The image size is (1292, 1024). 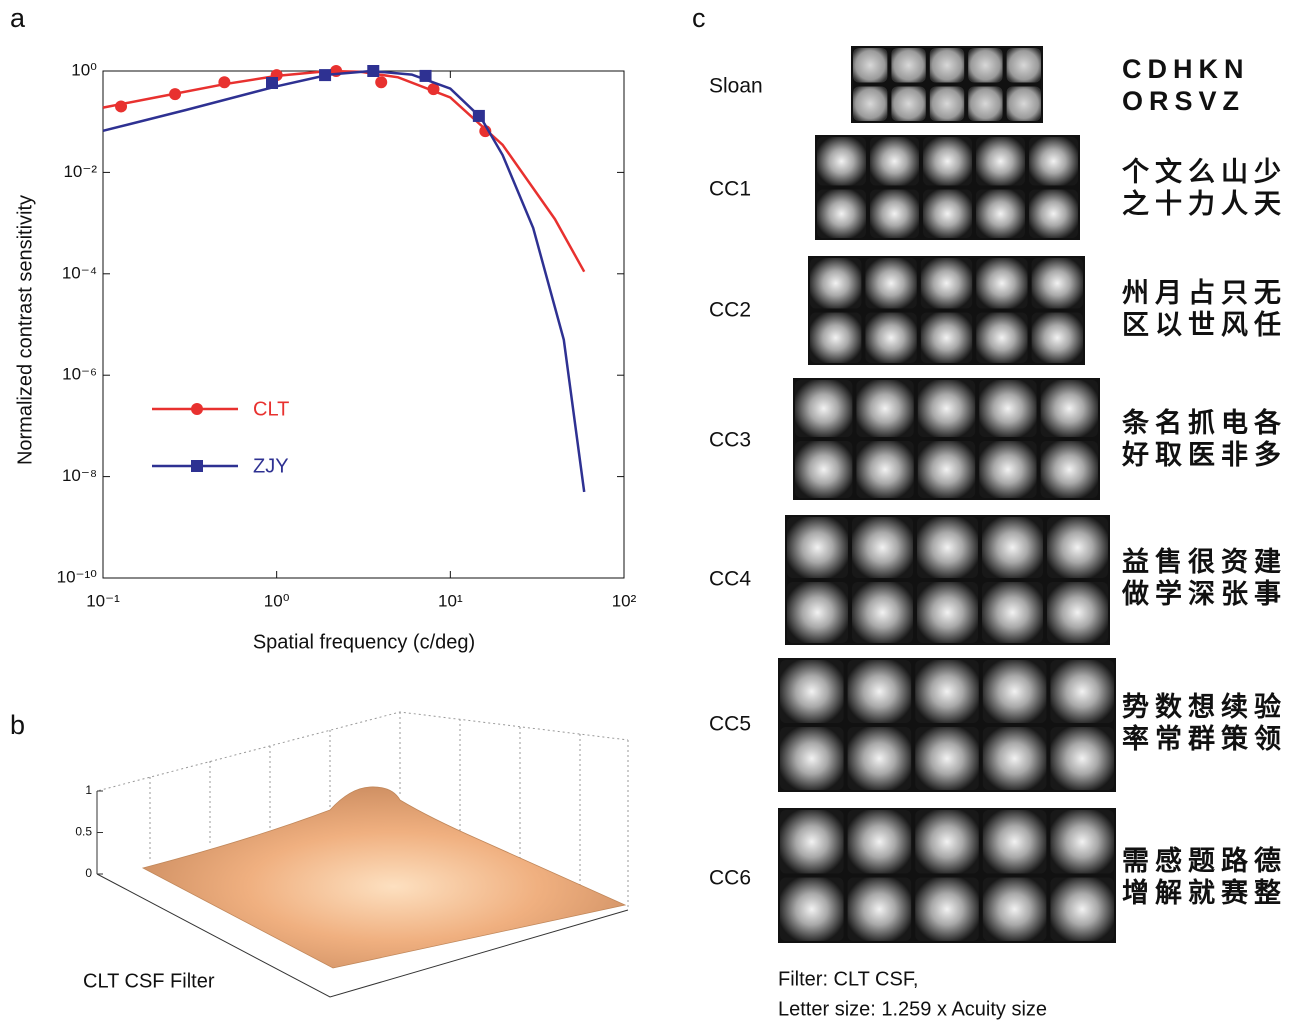 What do you see at coordinates (1204, 593) in the screenshot?
I see `letter-line: 做学深张事` at bounding box center [1204, 593].